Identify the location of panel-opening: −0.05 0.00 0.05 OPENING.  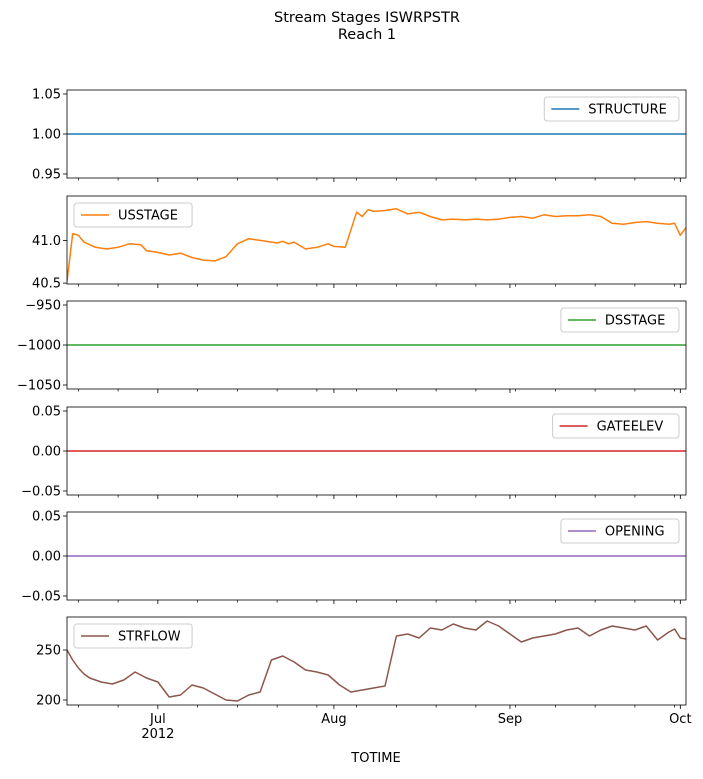
(354, 557).